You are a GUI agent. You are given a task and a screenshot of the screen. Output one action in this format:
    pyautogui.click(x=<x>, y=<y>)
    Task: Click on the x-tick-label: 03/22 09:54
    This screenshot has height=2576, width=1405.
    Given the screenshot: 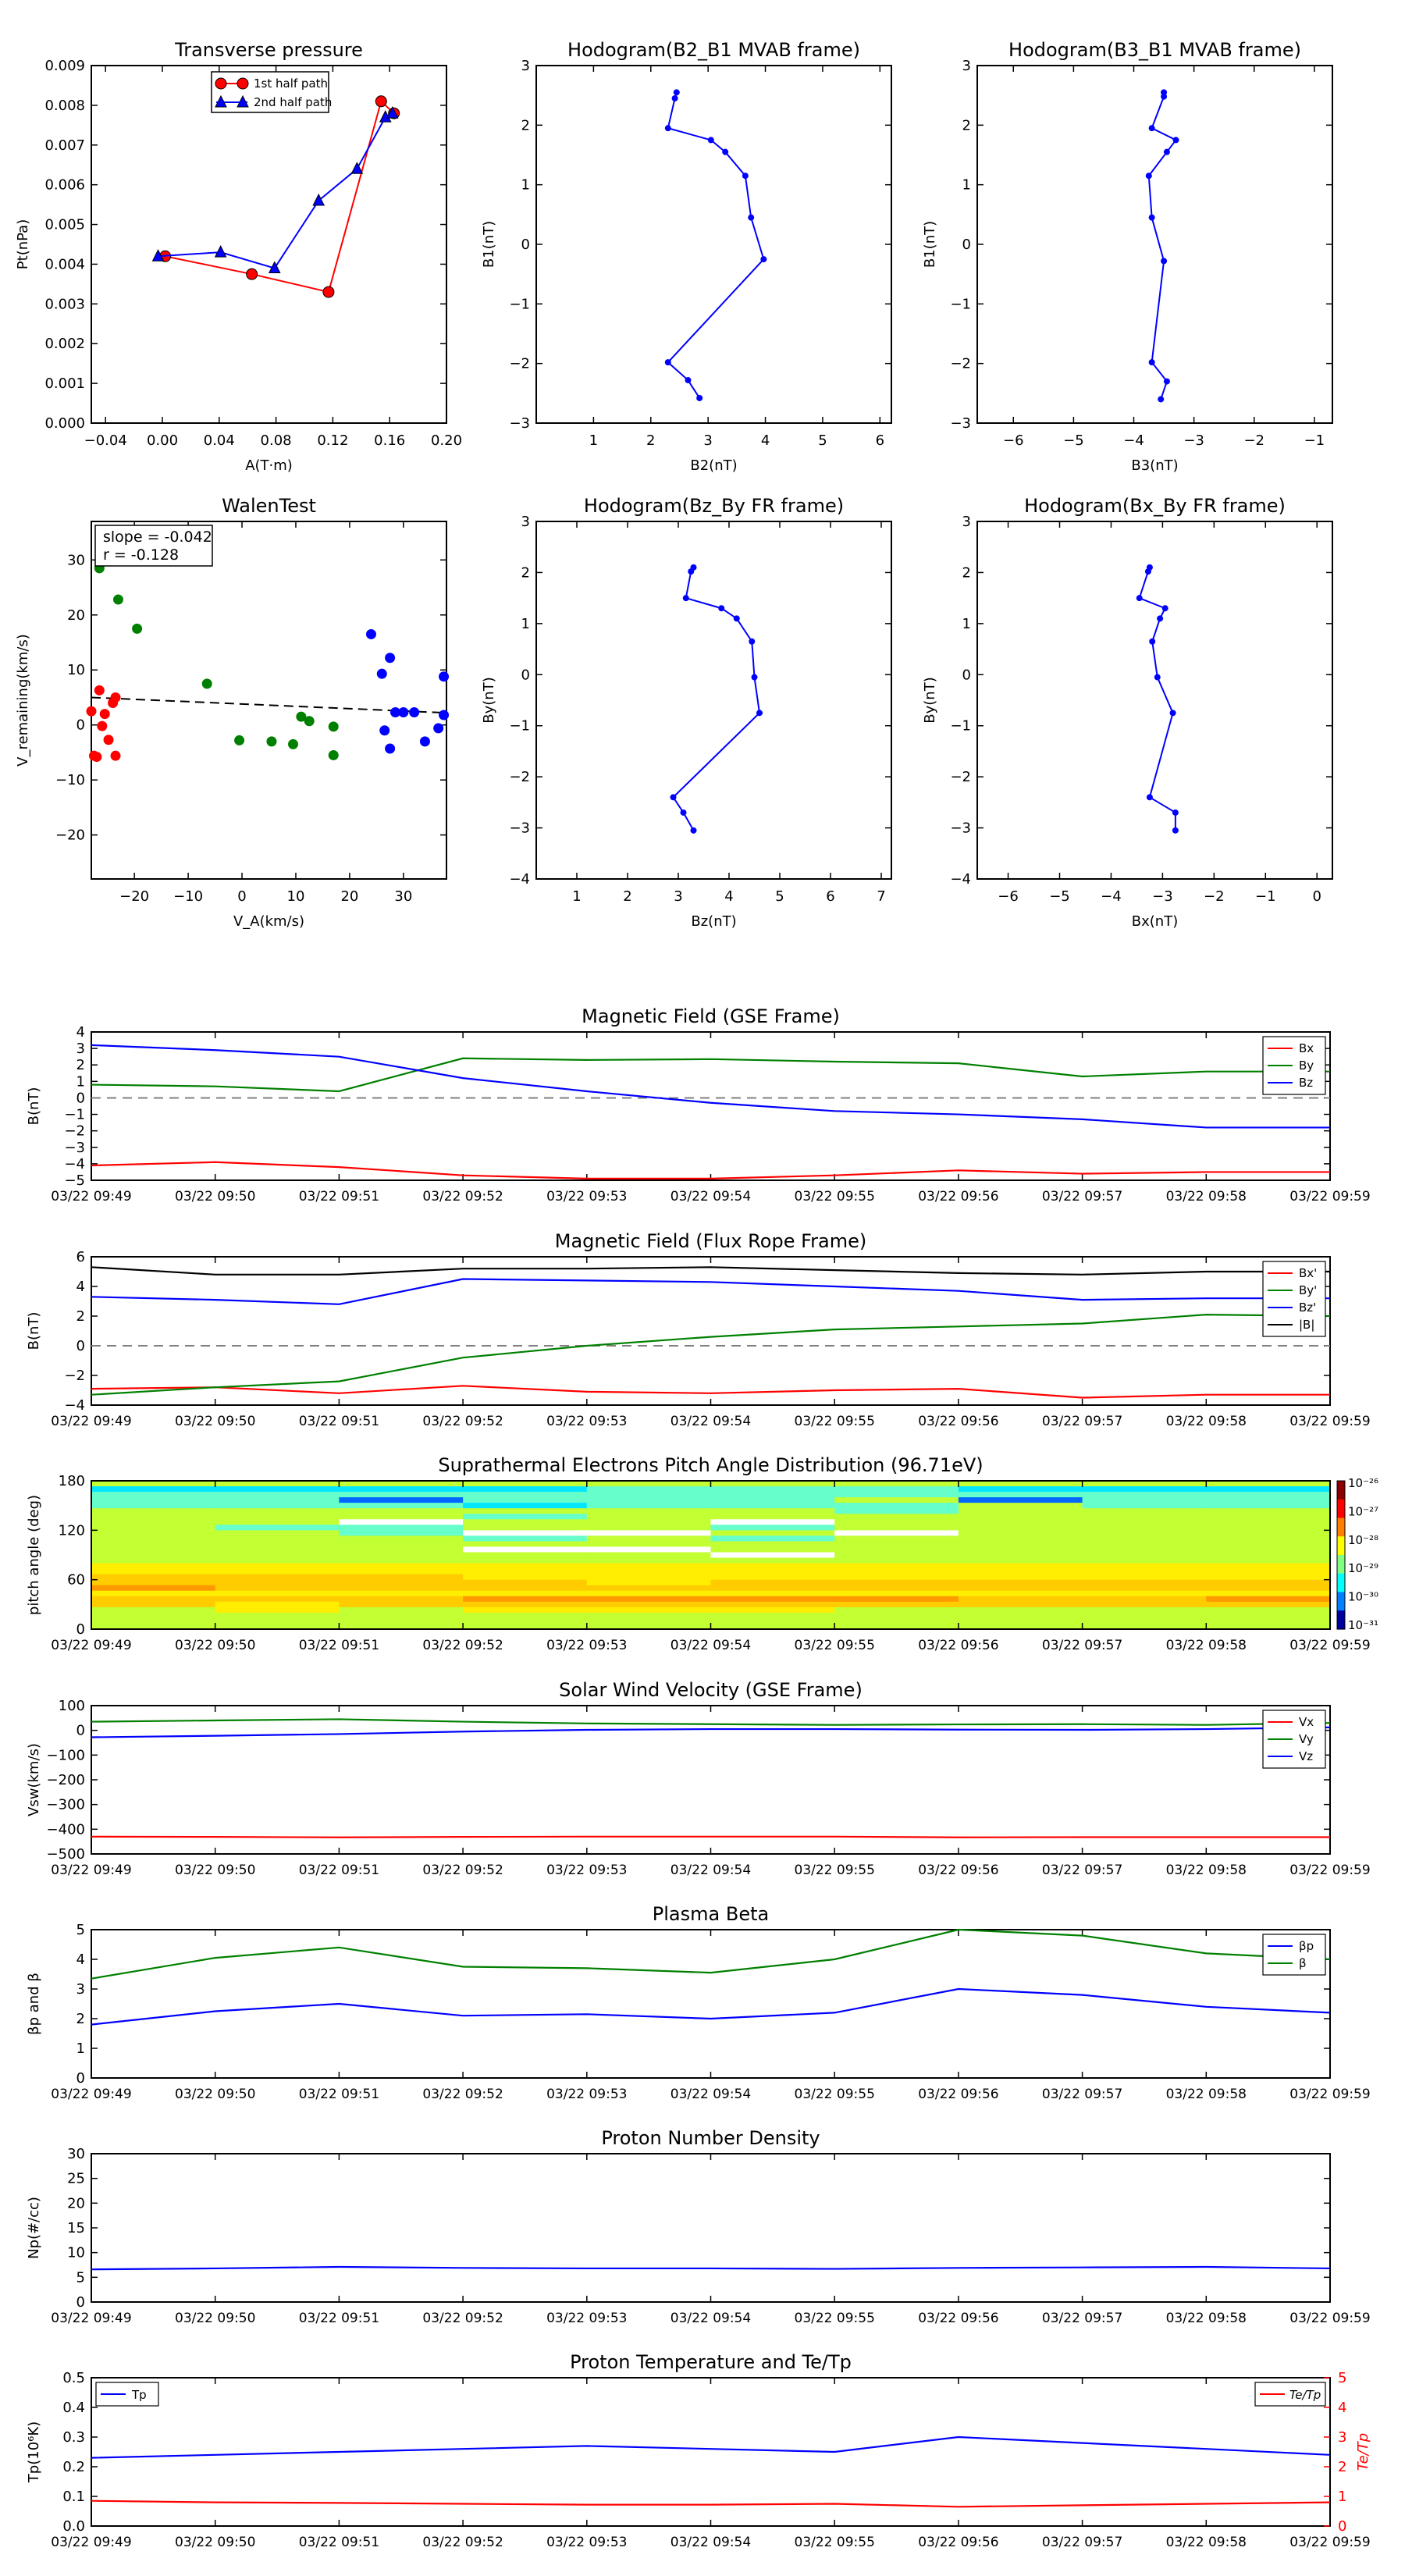 What is the action you would take?
    pyautogui.click(x=711, y=2094)
    